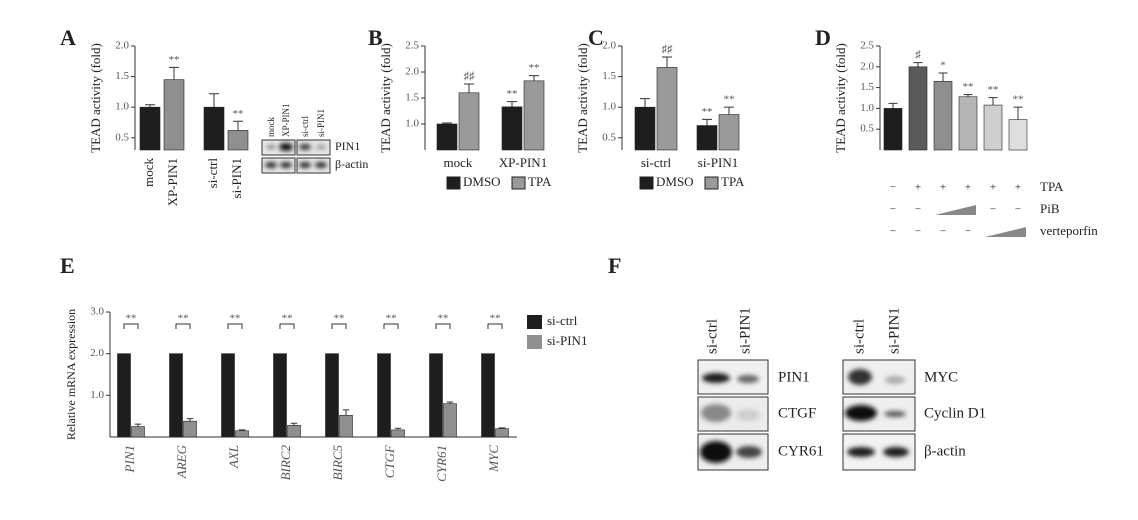  What do you see at coordinates (955, 210) in the screenshot?
I see `wedge` at bounding box center [955, 210].